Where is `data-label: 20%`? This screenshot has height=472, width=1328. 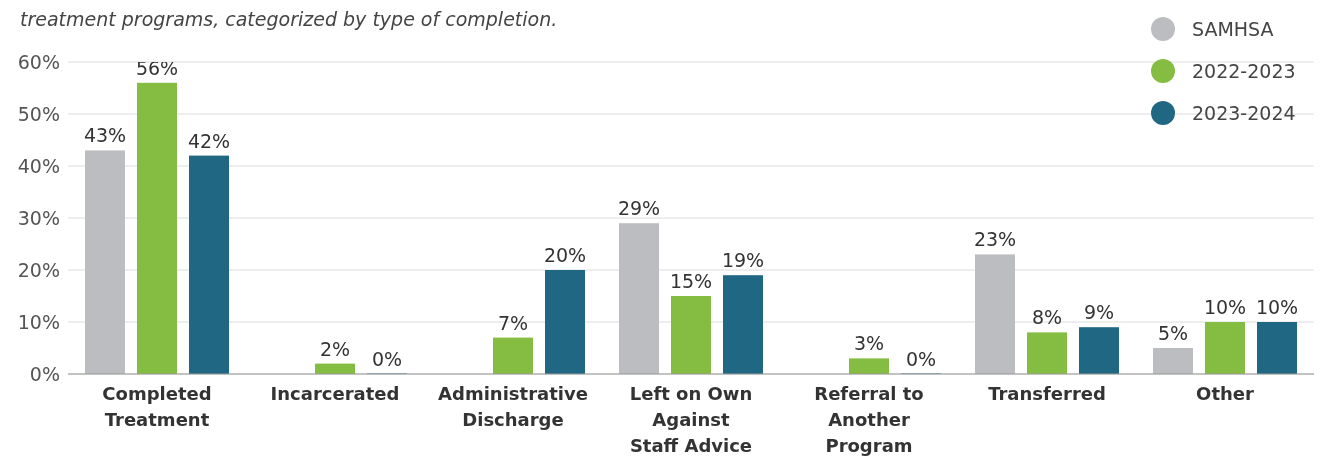
data-label: 20% is located at coordinates (565, 255).